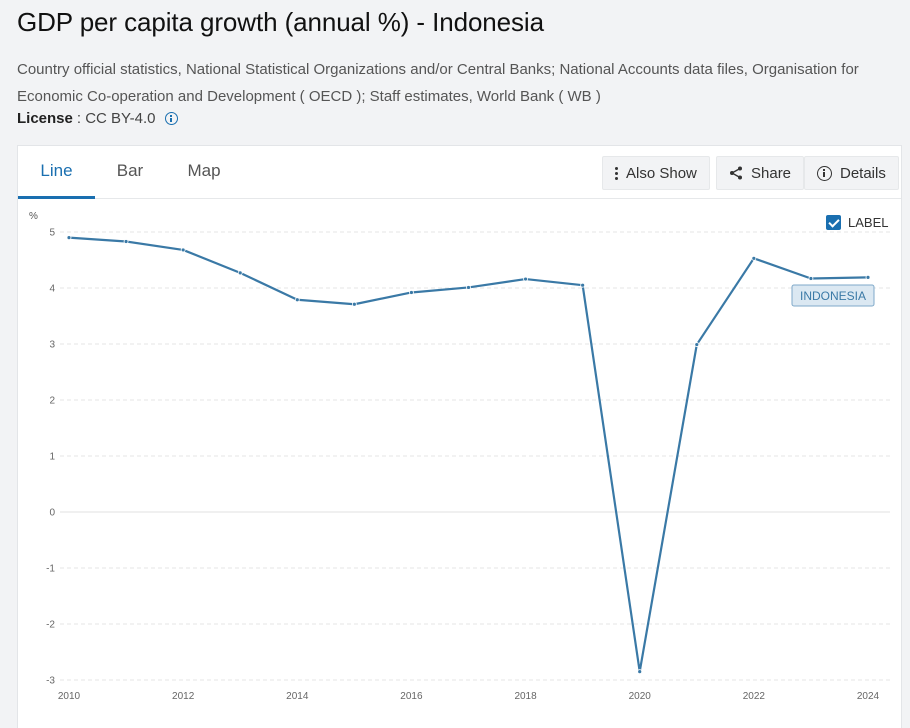 This screenshot has height=728, width=910. Describe the element at coordinates (459, 172) in the screenshot. I see `view-tabs: Line Bar Map Also Show Share Details` at that location.